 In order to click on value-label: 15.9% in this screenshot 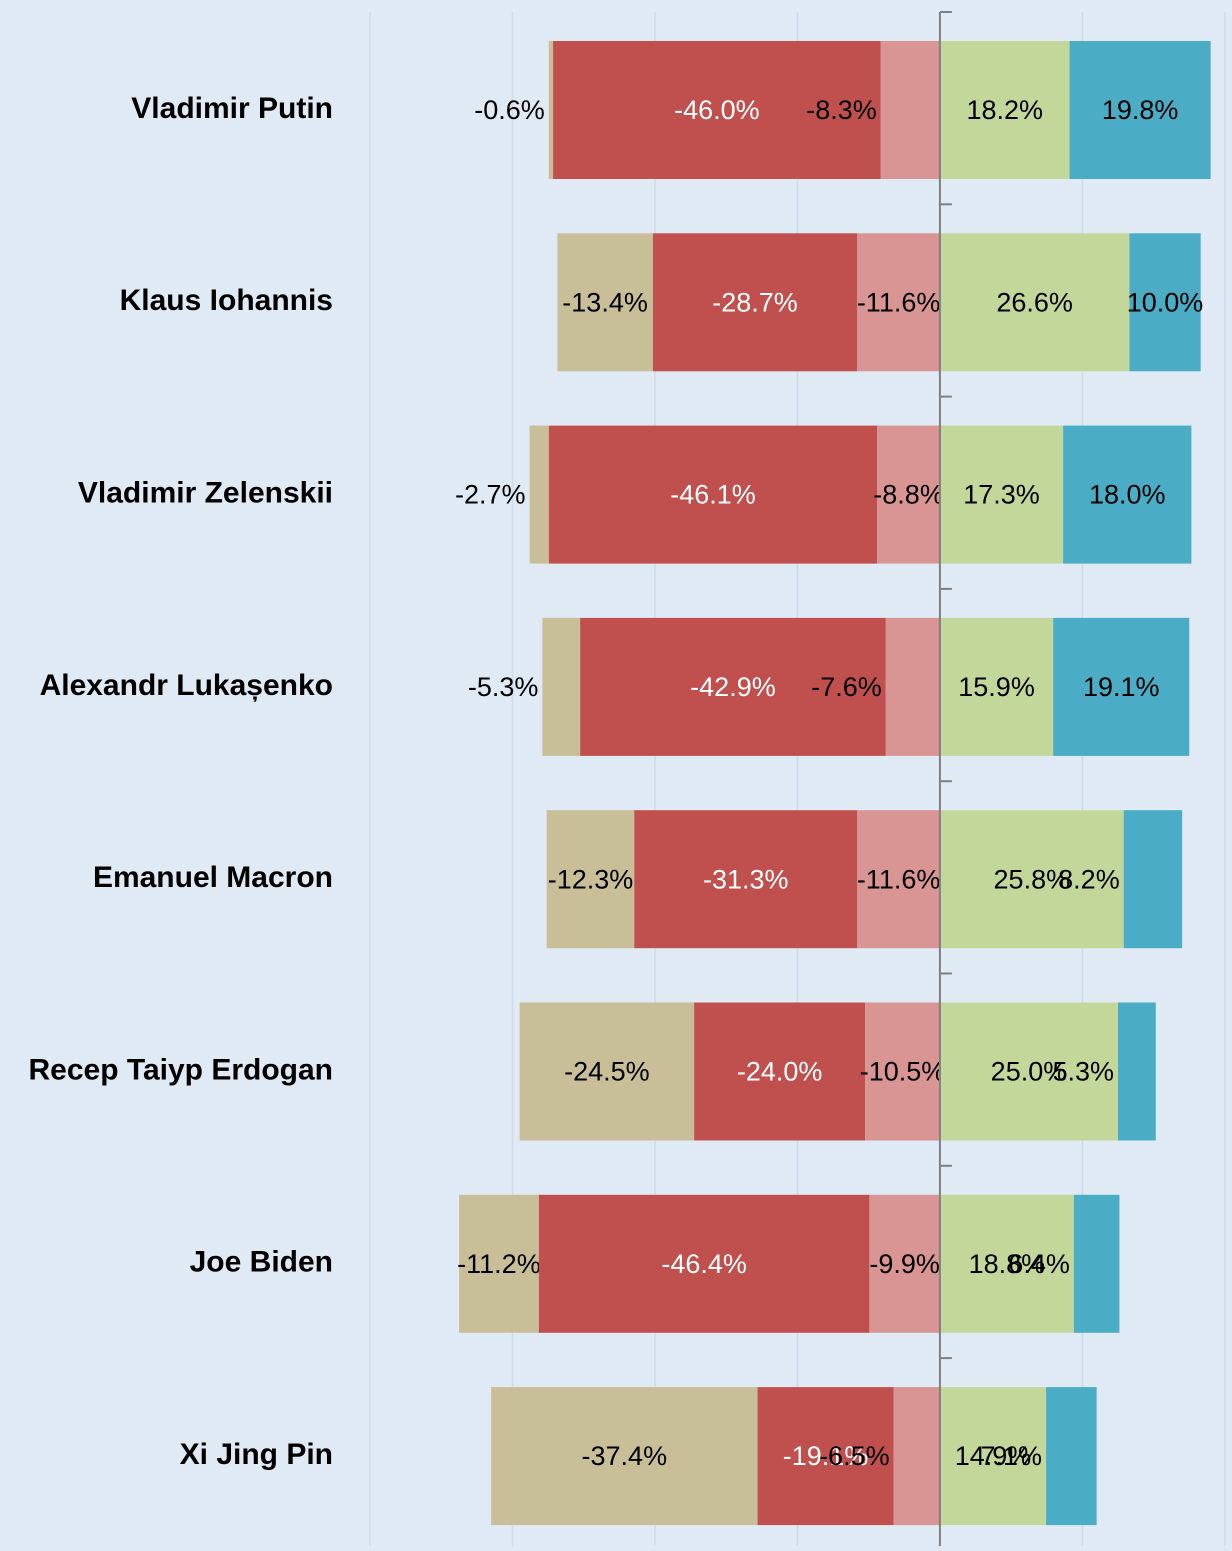, I will do `click(996, 687)`.